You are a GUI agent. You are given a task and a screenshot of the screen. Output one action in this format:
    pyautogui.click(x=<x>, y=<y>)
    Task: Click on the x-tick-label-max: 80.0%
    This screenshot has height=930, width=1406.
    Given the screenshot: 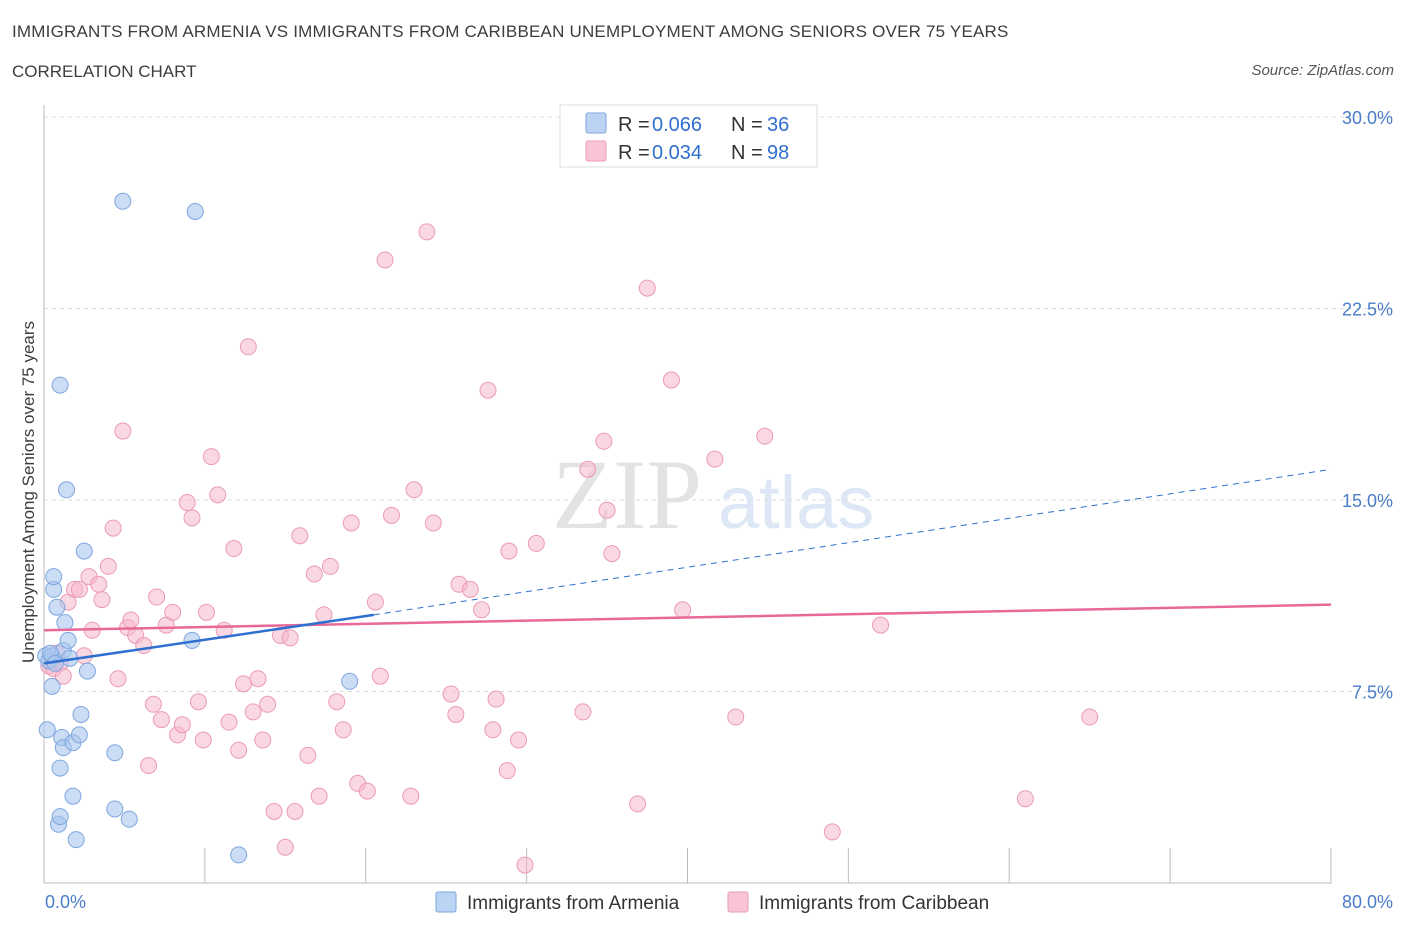 What is the action you would take?
    pyautogui.click(x=1367, y=902)
    